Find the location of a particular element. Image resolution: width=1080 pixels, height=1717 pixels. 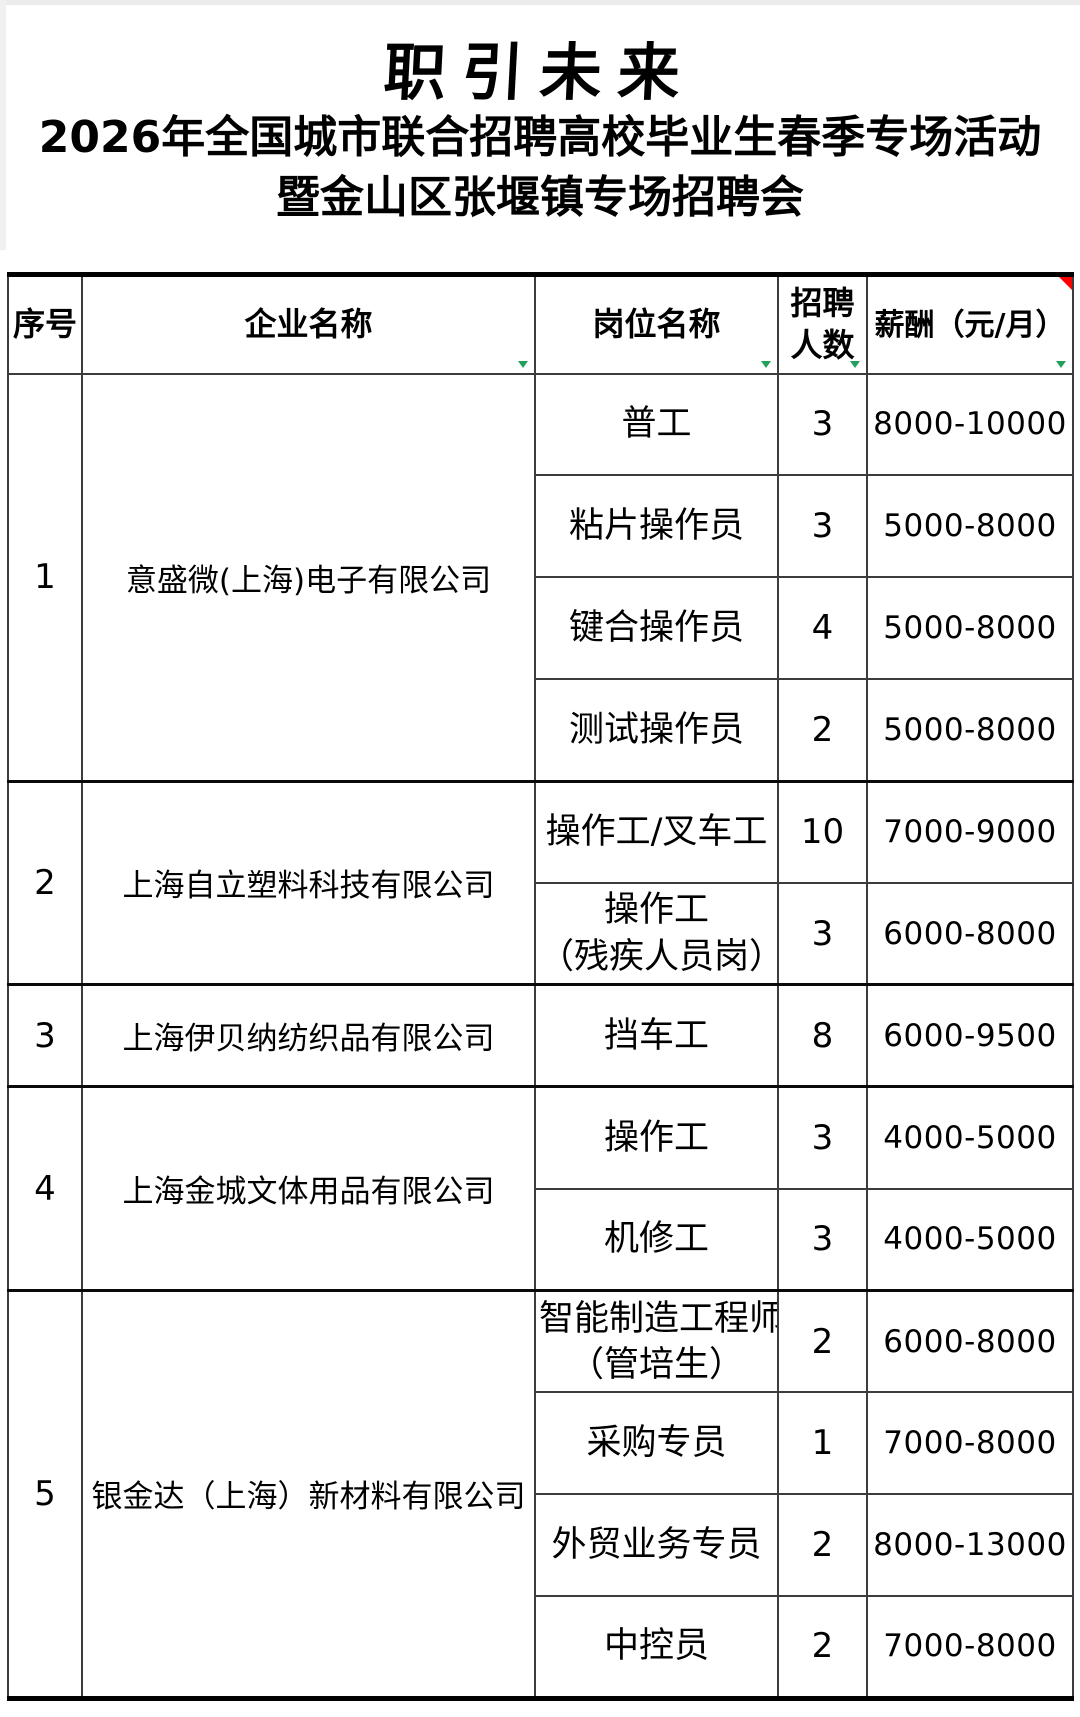

column-header-position: 岗位名称 is located at coordinates (656, 324).